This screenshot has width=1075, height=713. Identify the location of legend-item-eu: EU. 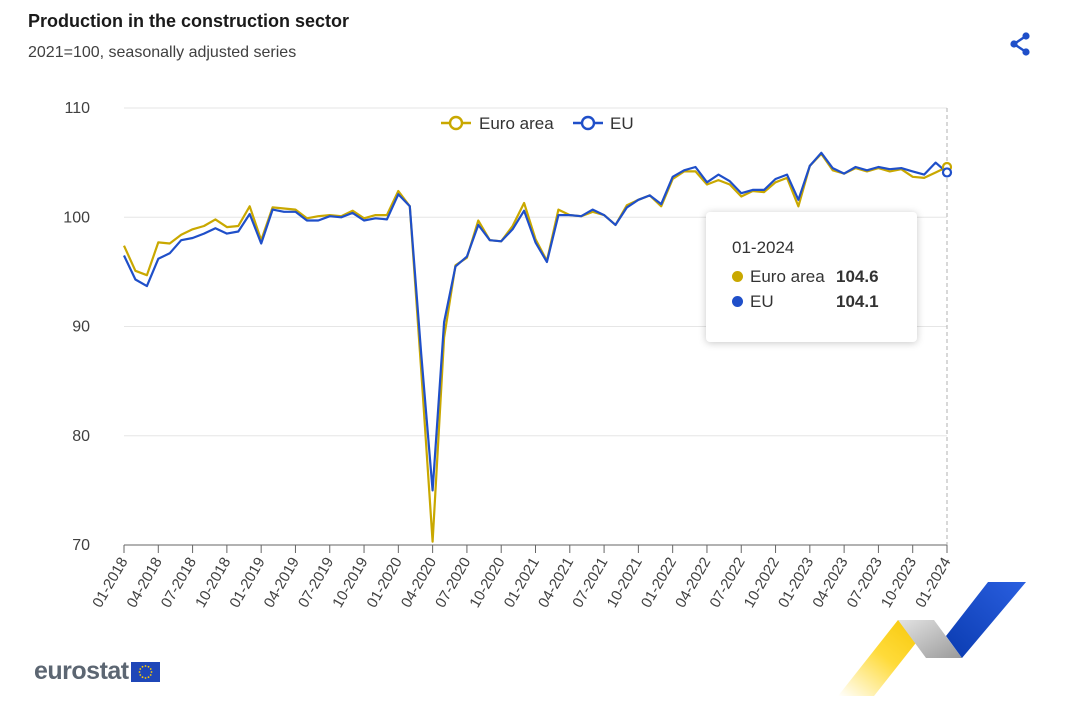
(603, 123).